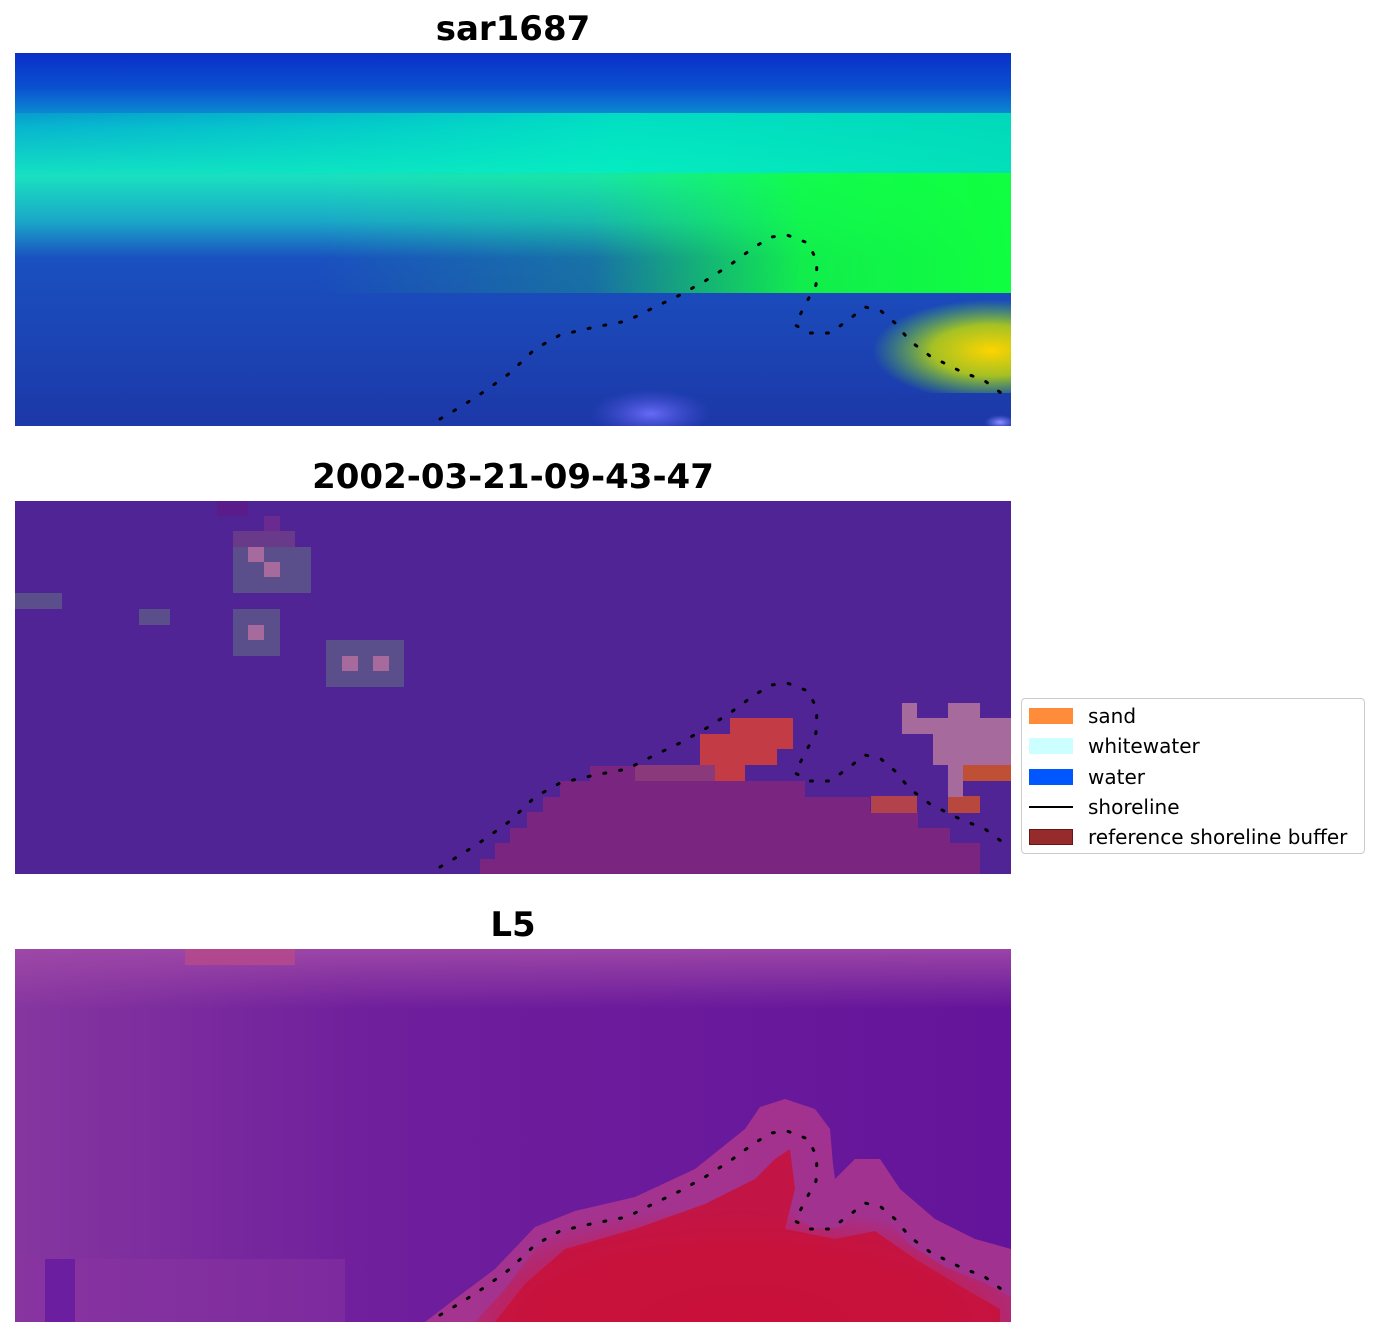  What do you see at coordinates (1051, 777) in the screenshot?
I see `water-swatch` at bounding box center [1051, 777].